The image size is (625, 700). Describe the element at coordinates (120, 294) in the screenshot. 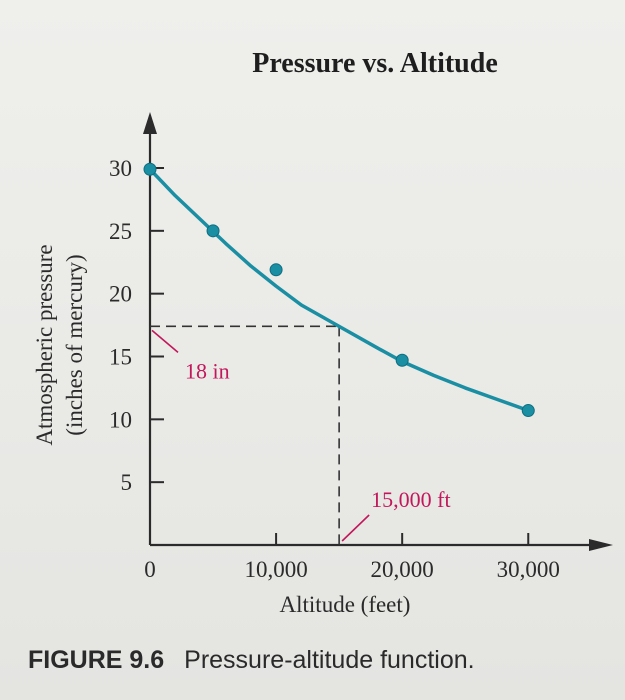

I see `y-tick-label: 20` at that location.